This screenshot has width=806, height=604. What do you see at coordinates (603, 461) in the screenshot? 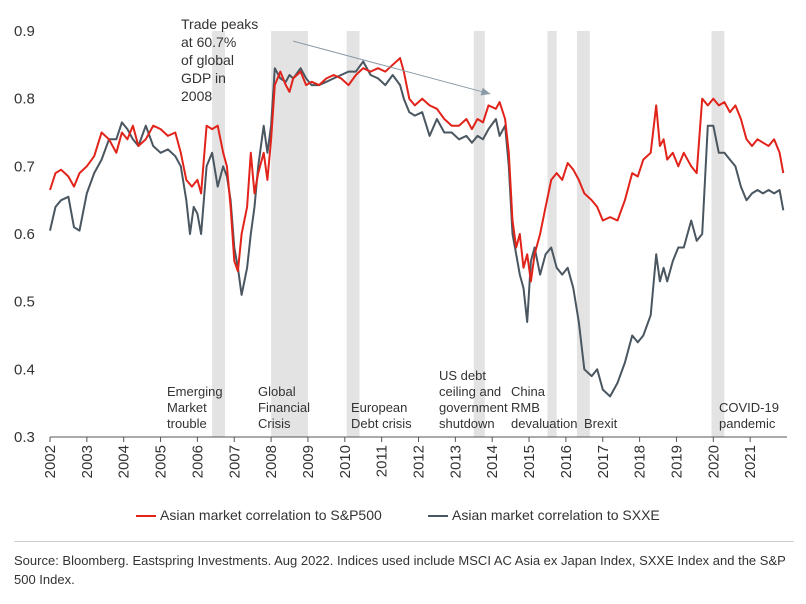
I see `x-tick-label: 2017` at bounding box center [603, 461].